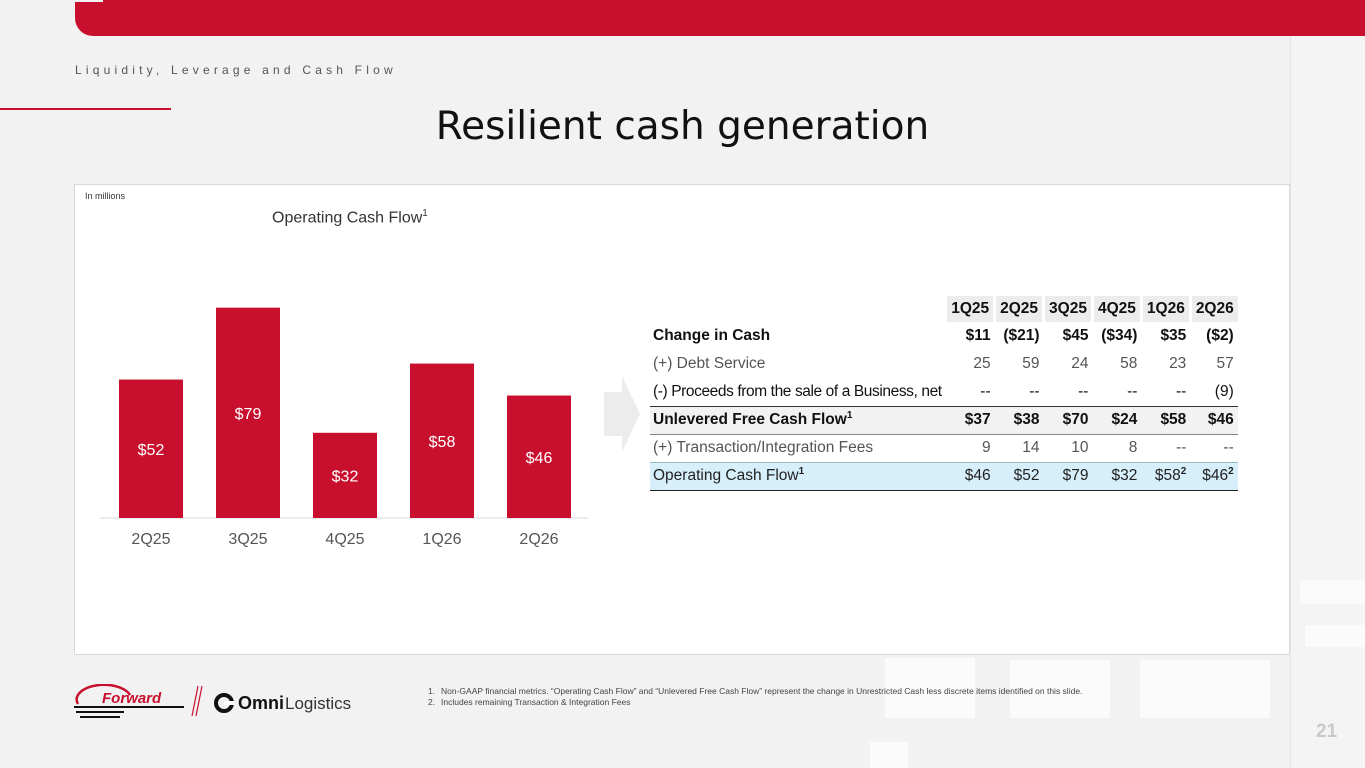  What do you see at coordinates (1166, 420) in the screenshot?
I see `table-cell: $58` at bounding box center [1166, 420].